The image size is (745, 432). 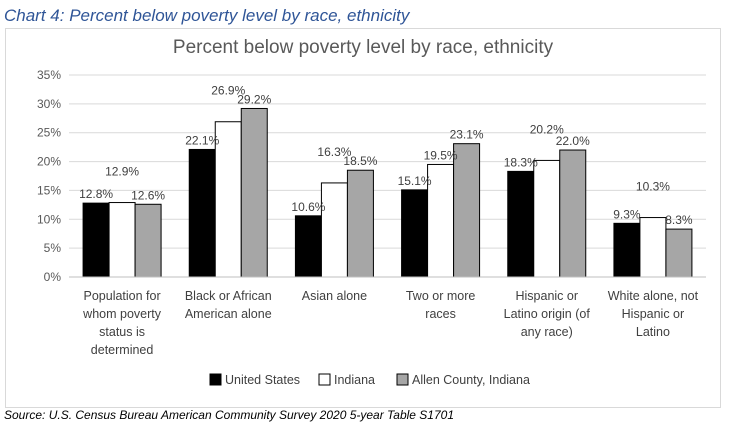 What do you see at coordinates (547, 314) in the screenshot?
I see `x-category-label: Latino origin (of` at bounding box center [547, 314].